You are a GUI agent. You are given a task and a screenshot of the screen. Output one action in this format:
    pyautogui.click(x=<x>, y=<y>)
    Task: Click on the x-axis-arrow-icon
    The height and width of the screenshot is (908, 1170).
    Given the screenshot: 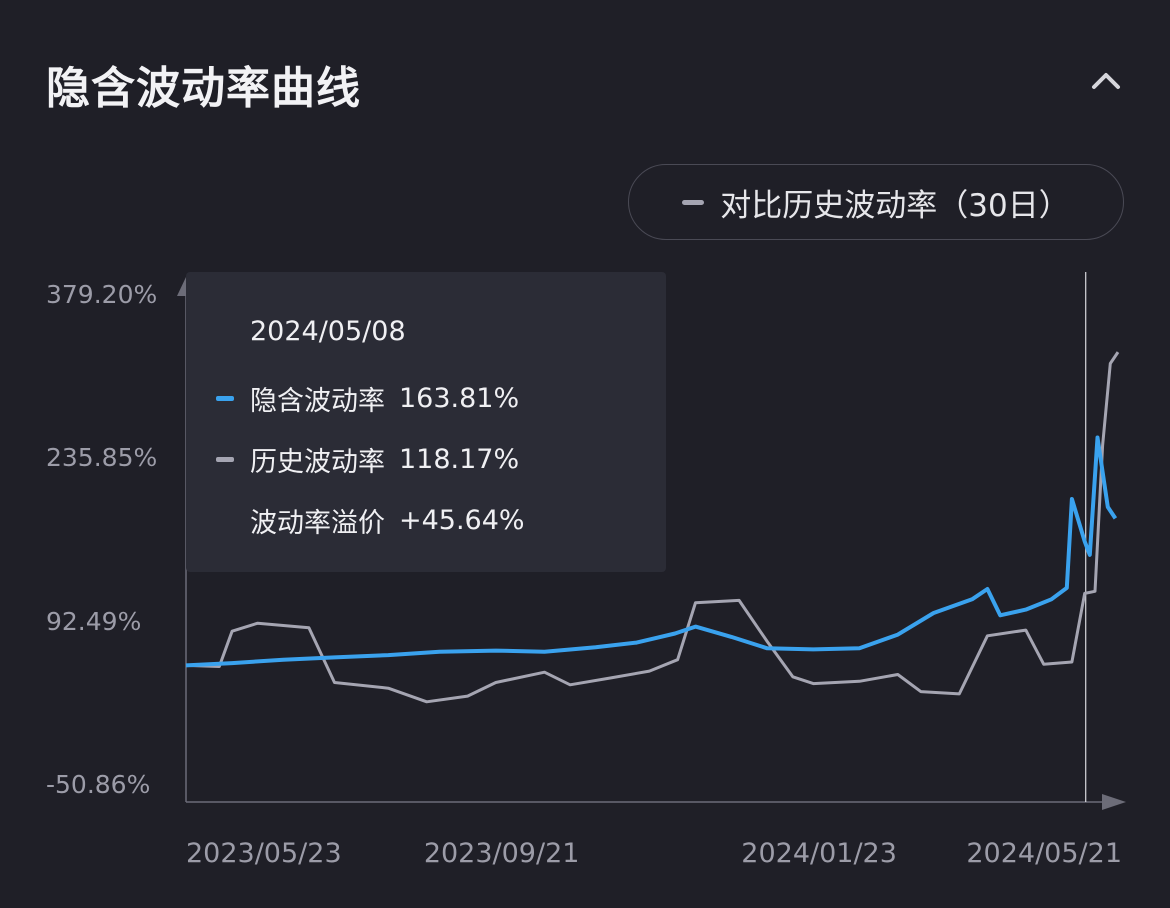 What is the action you would take?
    pyautogui.click(x=1114, y=802)
    